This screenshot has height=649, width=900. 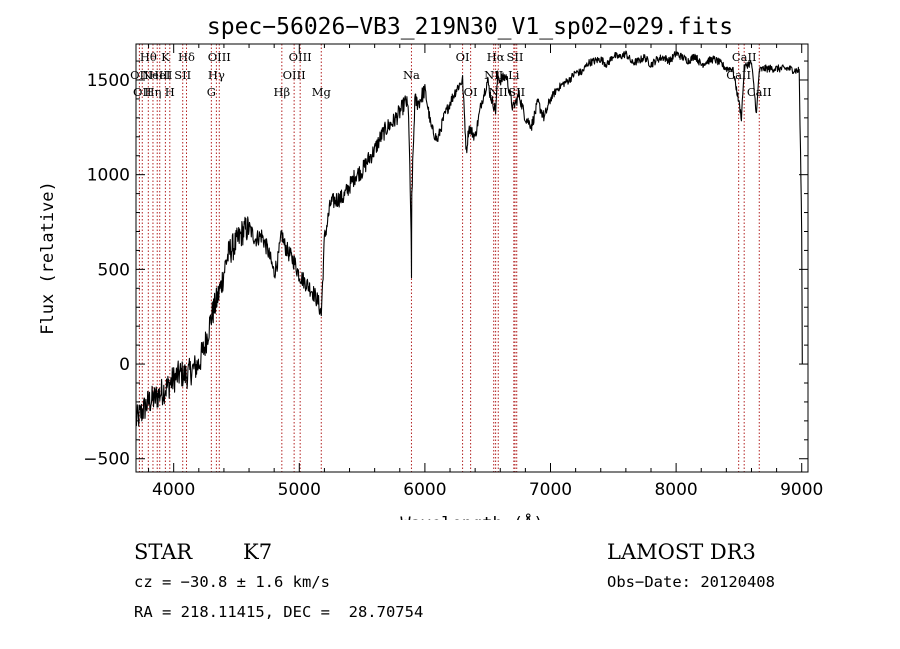 What do you see at coordinates (496, 57) in the screenshot?
I see `line-label: Hα` at bounding box center [496, 57].